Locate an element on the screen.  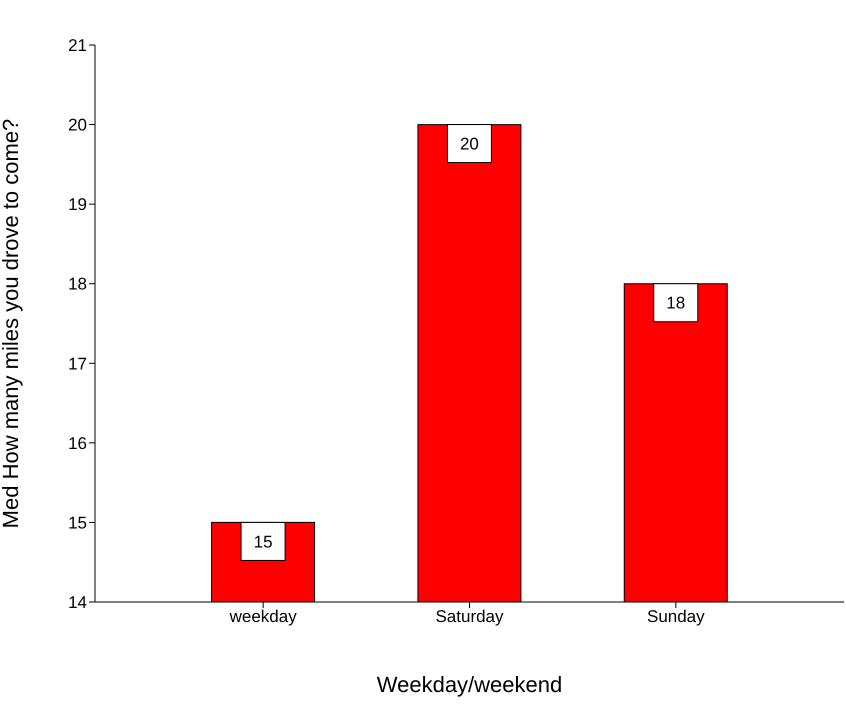
y-tick-label: 15 is located at coordinates (77, 522).